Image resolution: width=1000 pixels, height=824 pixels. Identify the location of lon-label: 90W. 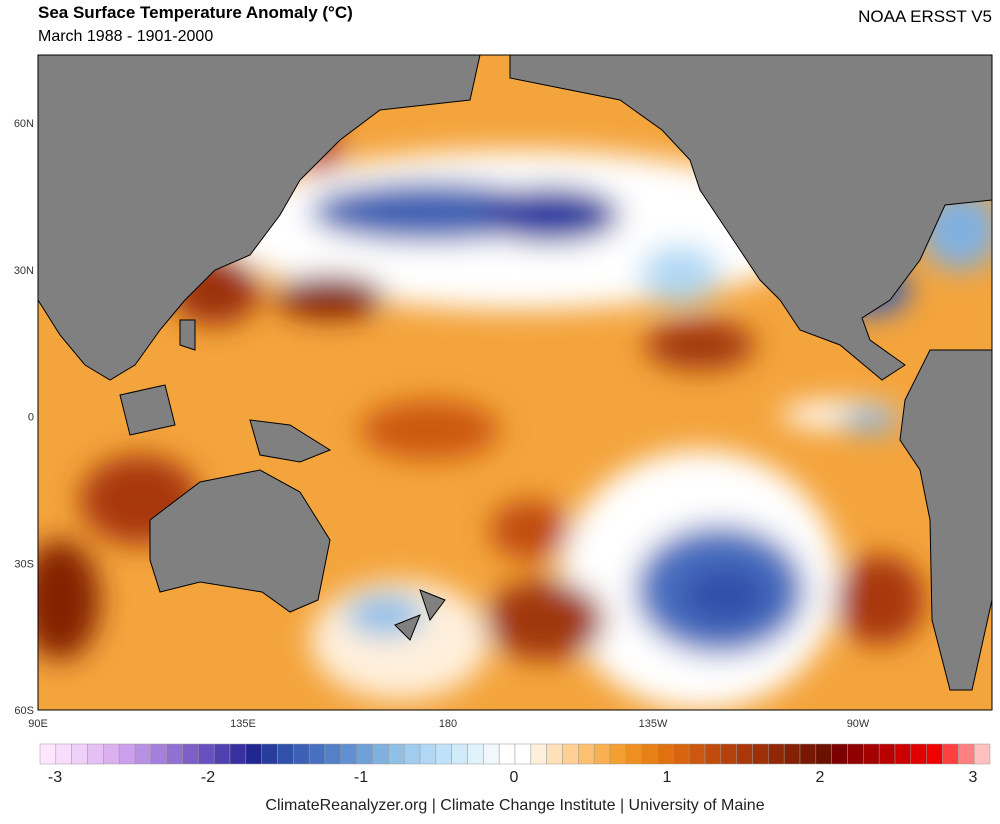
(858, 724).